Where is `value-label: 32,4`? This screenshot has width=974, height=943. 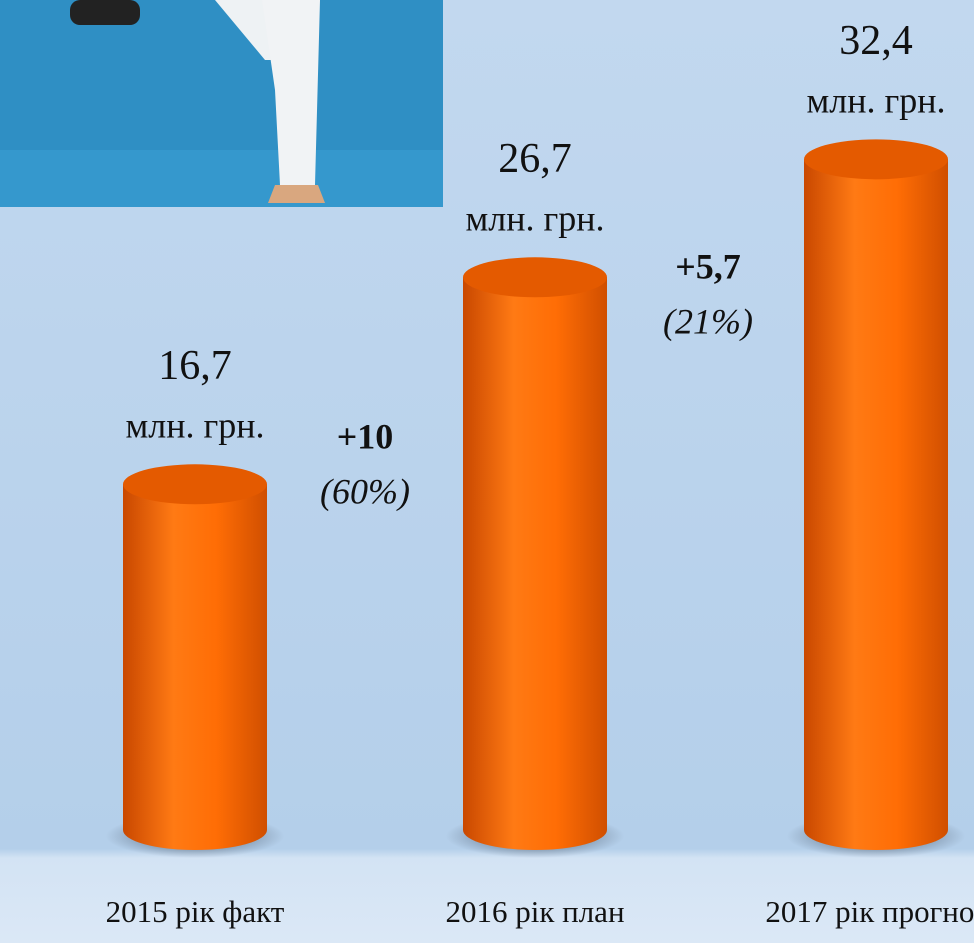
value-label: 32,4 is located at coordinates (876, 41).